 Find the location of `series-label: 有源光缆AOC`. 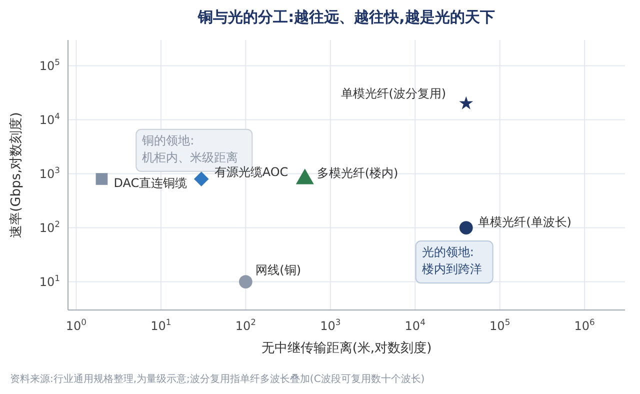

series-label: 有源光缆AOC is located at coordinates (251, 172).